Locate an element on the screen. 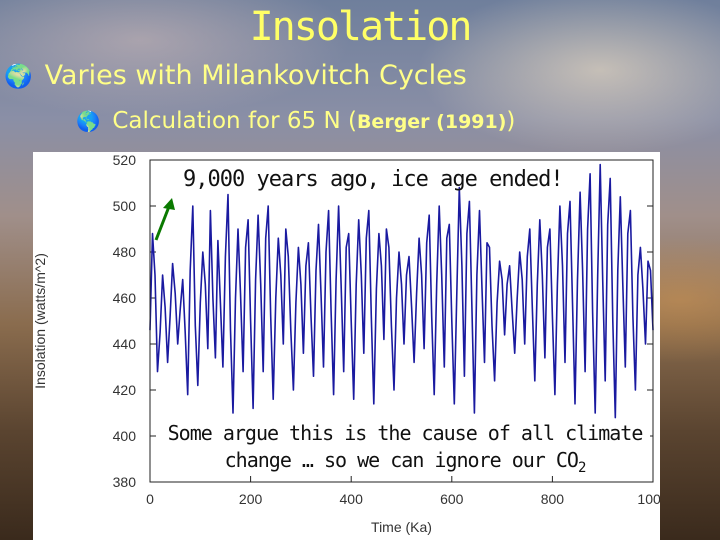  annotation-cause-line2-text: change … so we can ignore our CO is located at coordinates (401, 460).